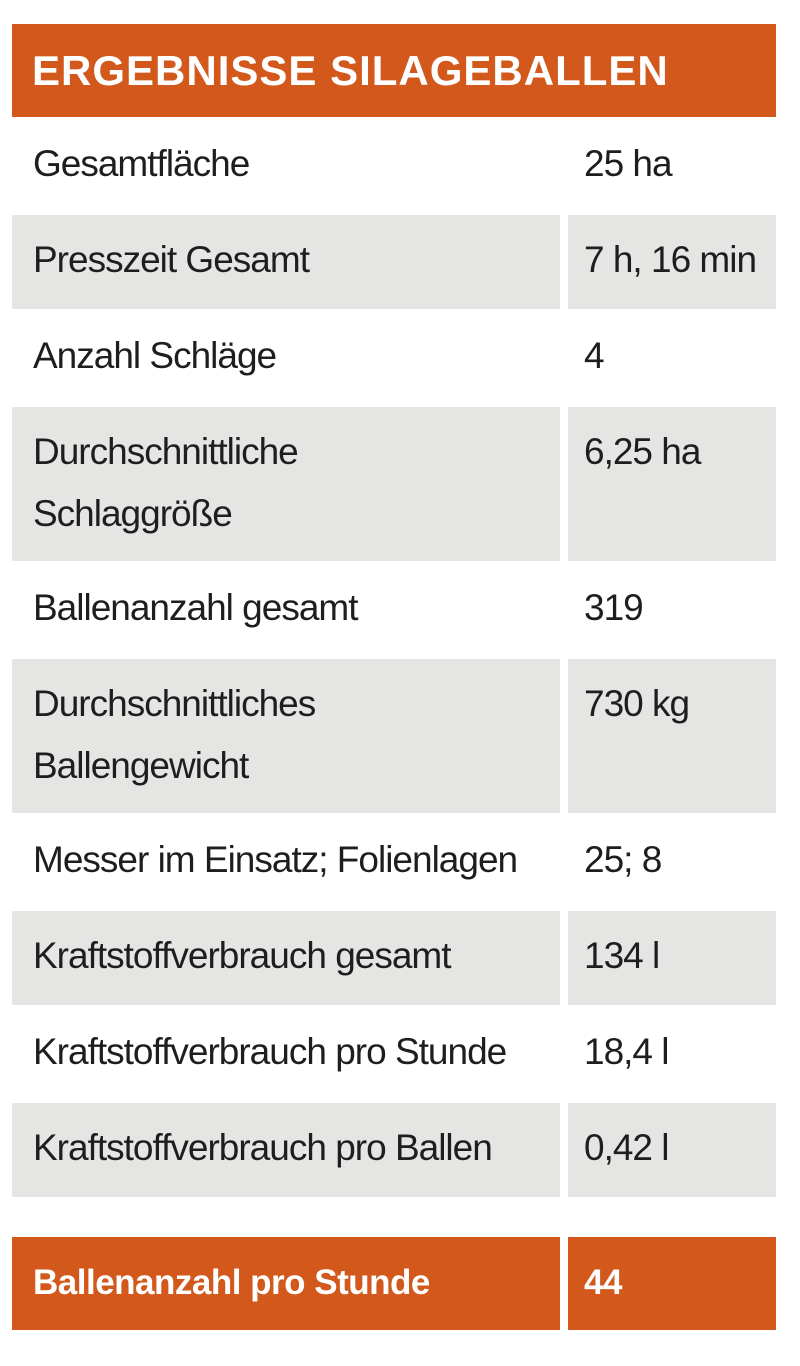  What do you see at coordinates (394, 358) in the screenshot?
I see `table-row: Anzahl Schläge 4` at bounding box center [394, 358].